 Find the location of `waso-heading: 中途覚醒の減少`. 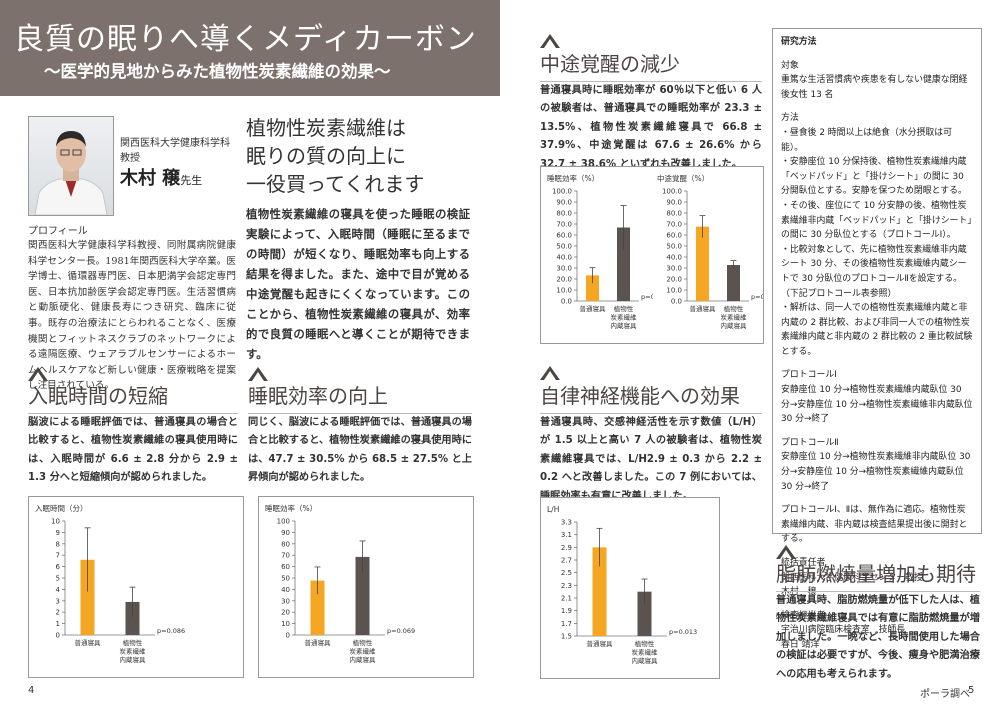

waso-heading: 中途覚醒の減少 is located at coordinates (651, 65).